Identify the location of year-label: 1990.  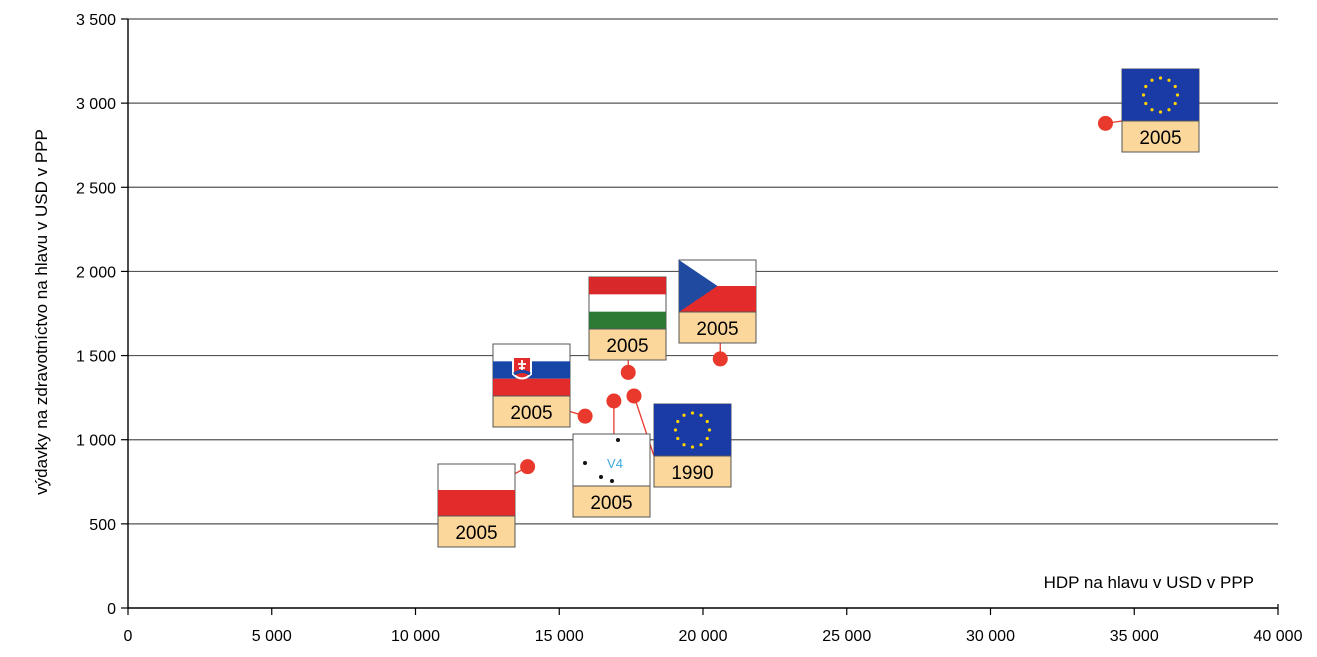
(692, 473).